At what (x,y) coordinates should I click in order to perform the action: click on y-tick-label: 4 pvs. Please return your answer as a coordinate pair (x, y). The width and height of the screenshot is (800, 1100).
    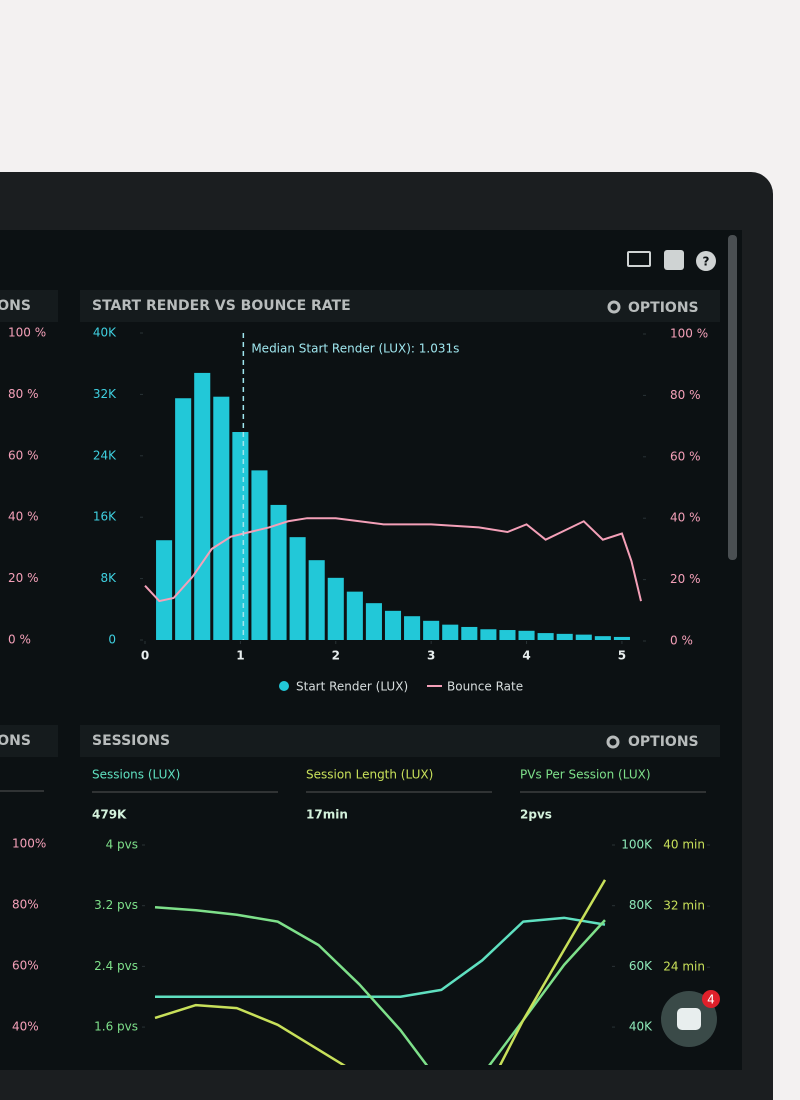
    Looking at the image, I should click on (122, 845).